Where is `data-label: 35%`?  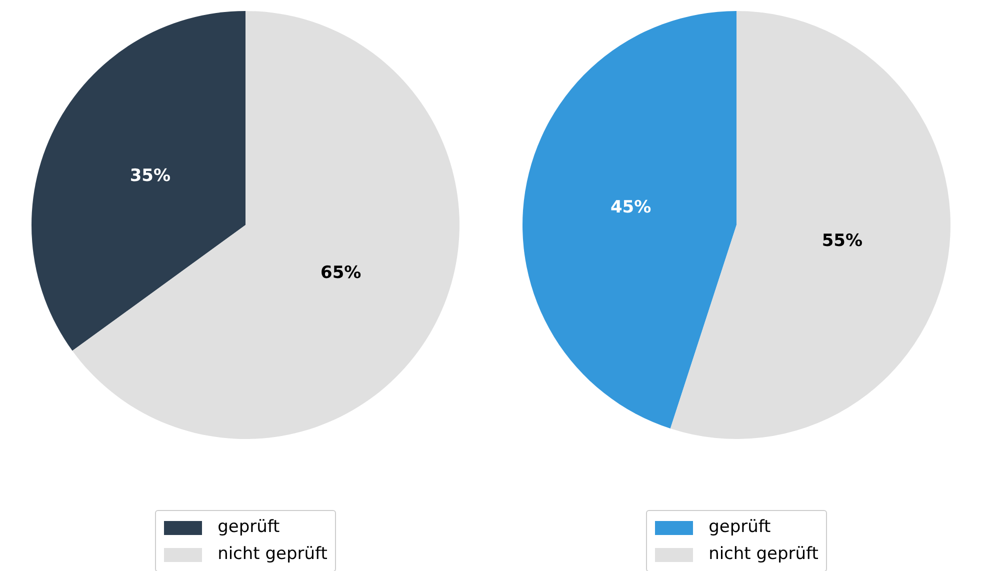 data-label: 35% is located at coordinates (150, 176).